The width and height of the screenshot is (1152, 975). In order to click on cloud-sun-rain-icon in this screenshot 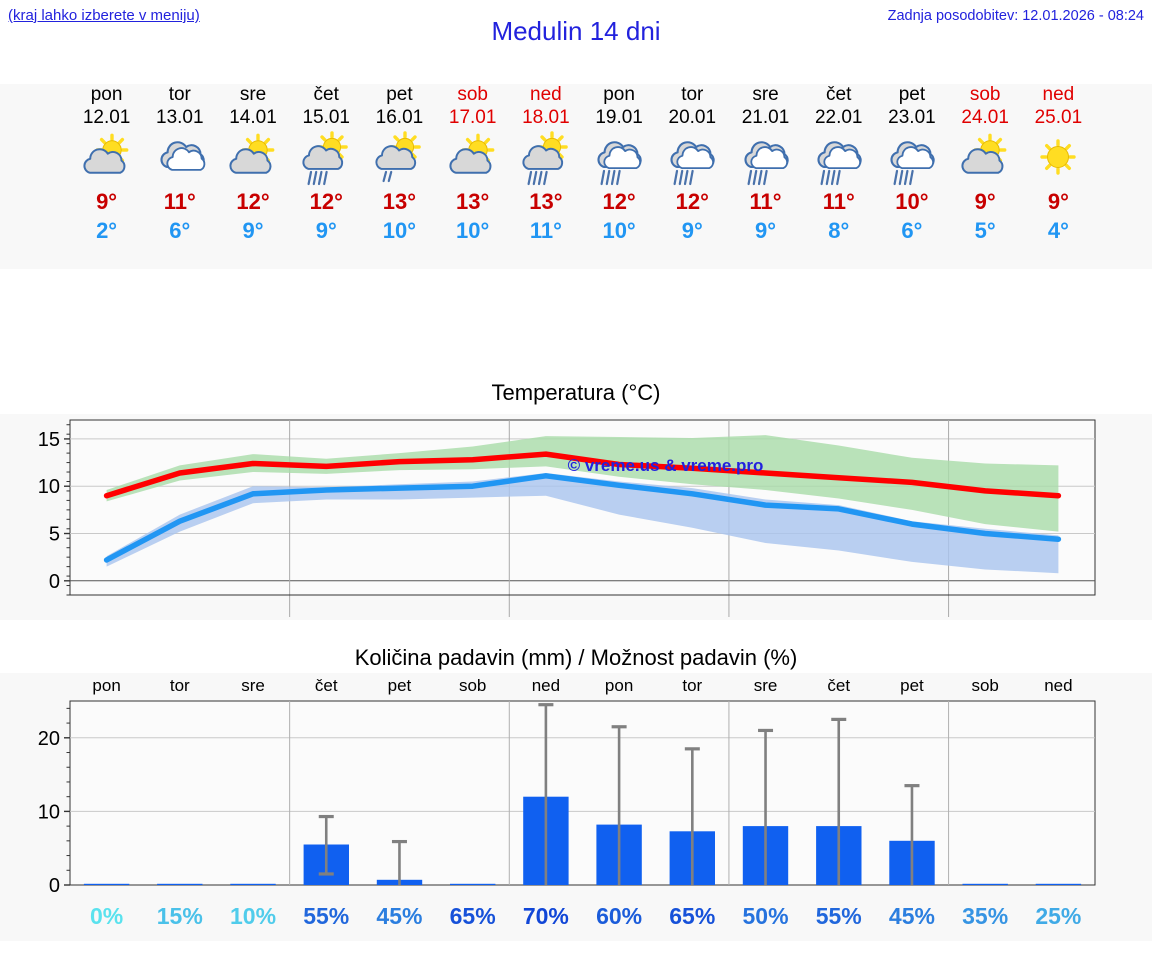, I will do `click(545, 158)`.